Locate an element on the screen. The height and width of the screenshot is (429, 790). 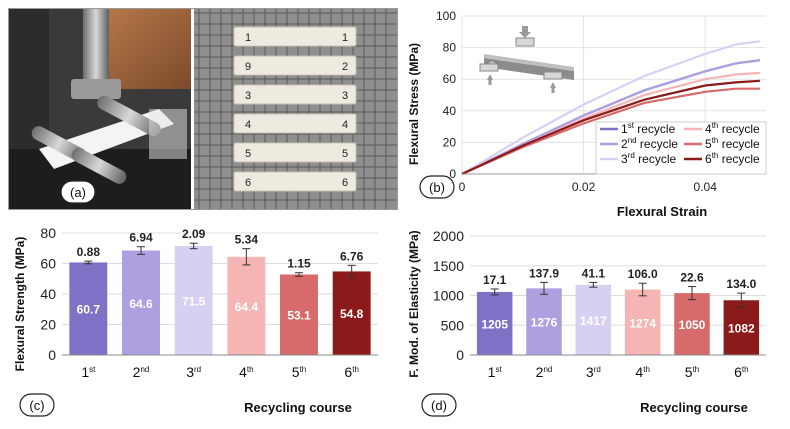
specimen-label-left: 6 is located at coordinates (248, 183).